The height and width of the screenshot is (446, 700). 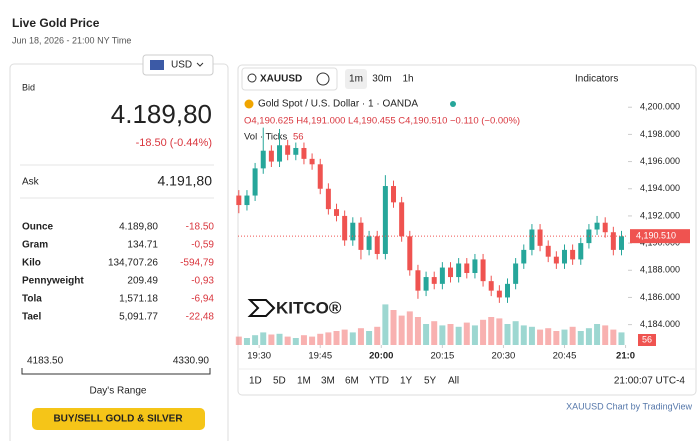 I want to click on row-change: -0,59, so click(x=202, y=245).